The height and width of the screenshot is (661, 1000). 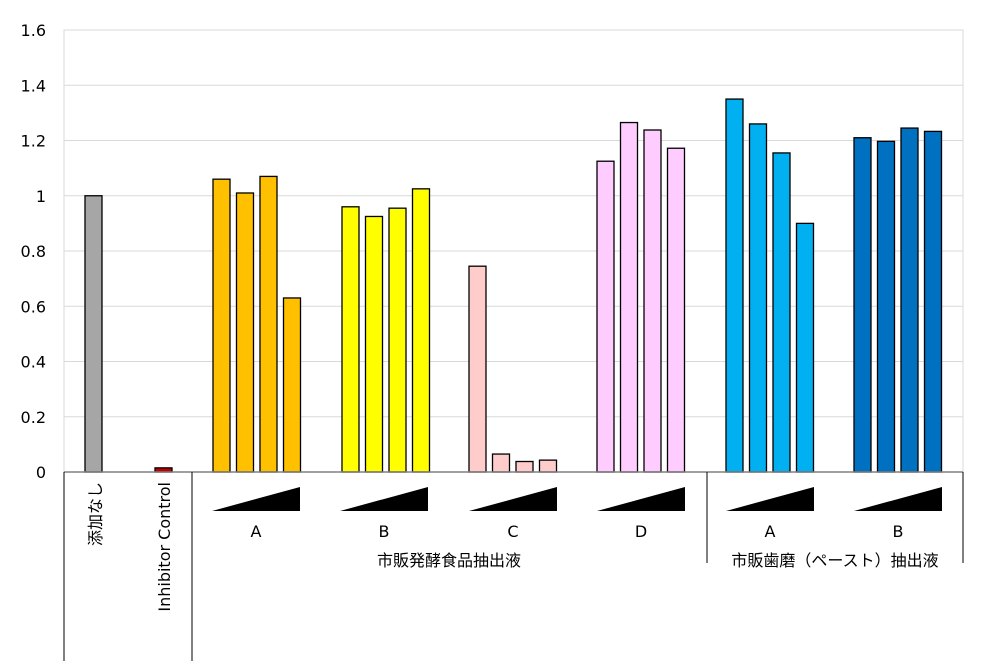 What do you see at coordinates (33, 30) in the screenshot?
I see `y-tick-label: 1.6` at bounding box center [33, 30].